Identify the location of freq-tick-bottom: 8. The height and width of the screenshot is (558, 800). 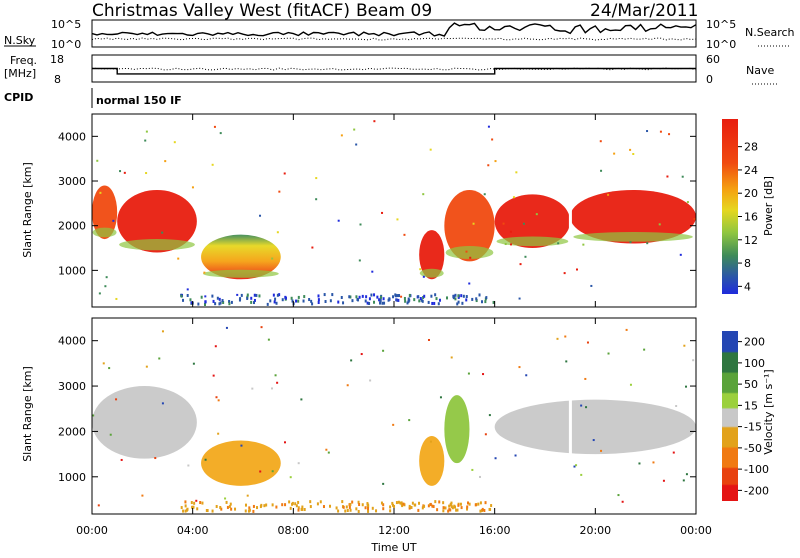
(57, 79).